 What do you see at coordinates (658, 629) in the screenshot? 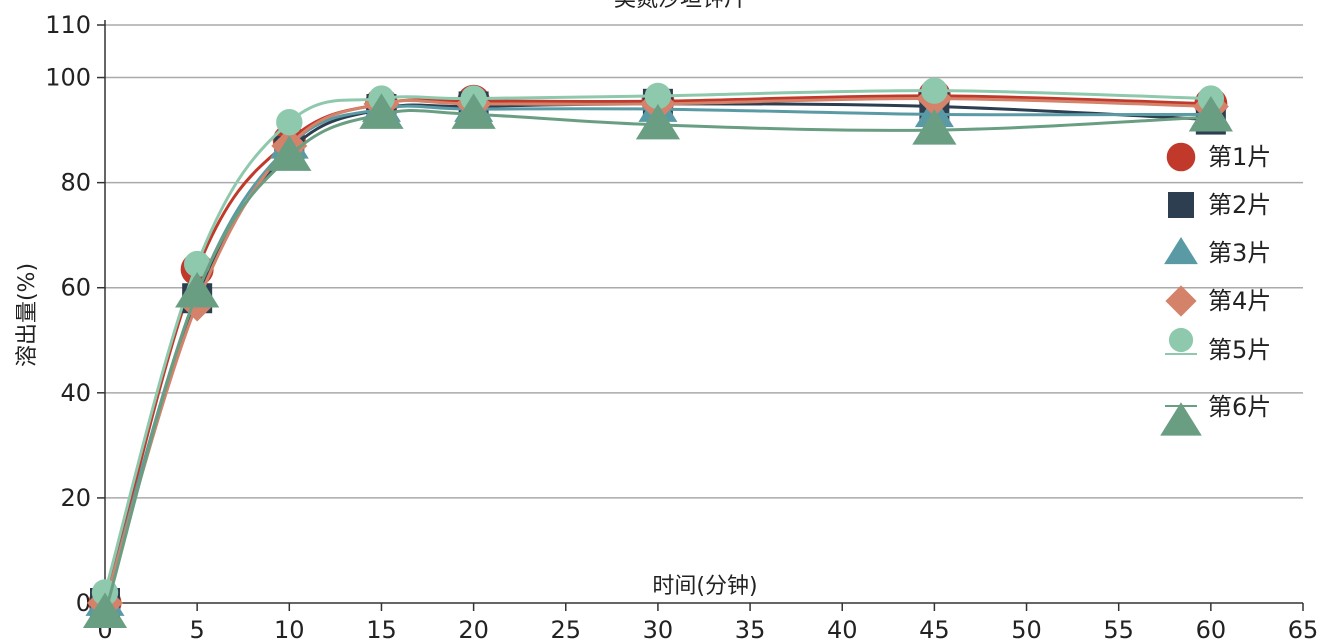
I see `x-tick-label: 30` at bounding box center [658, 629].